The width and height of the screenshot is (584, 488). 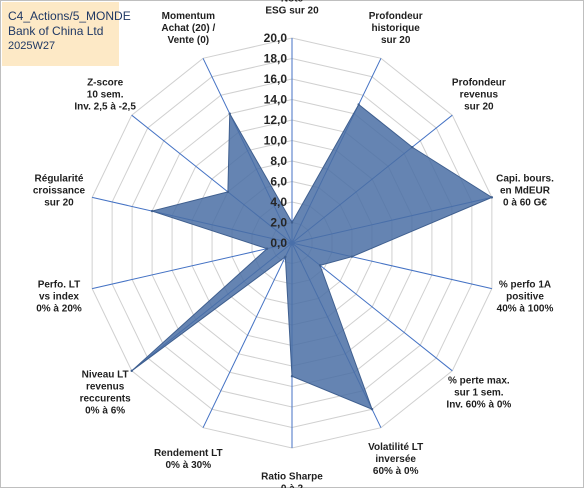 I want to click on axis-label-line: 0% à 20%, so click(x=59, y=309).